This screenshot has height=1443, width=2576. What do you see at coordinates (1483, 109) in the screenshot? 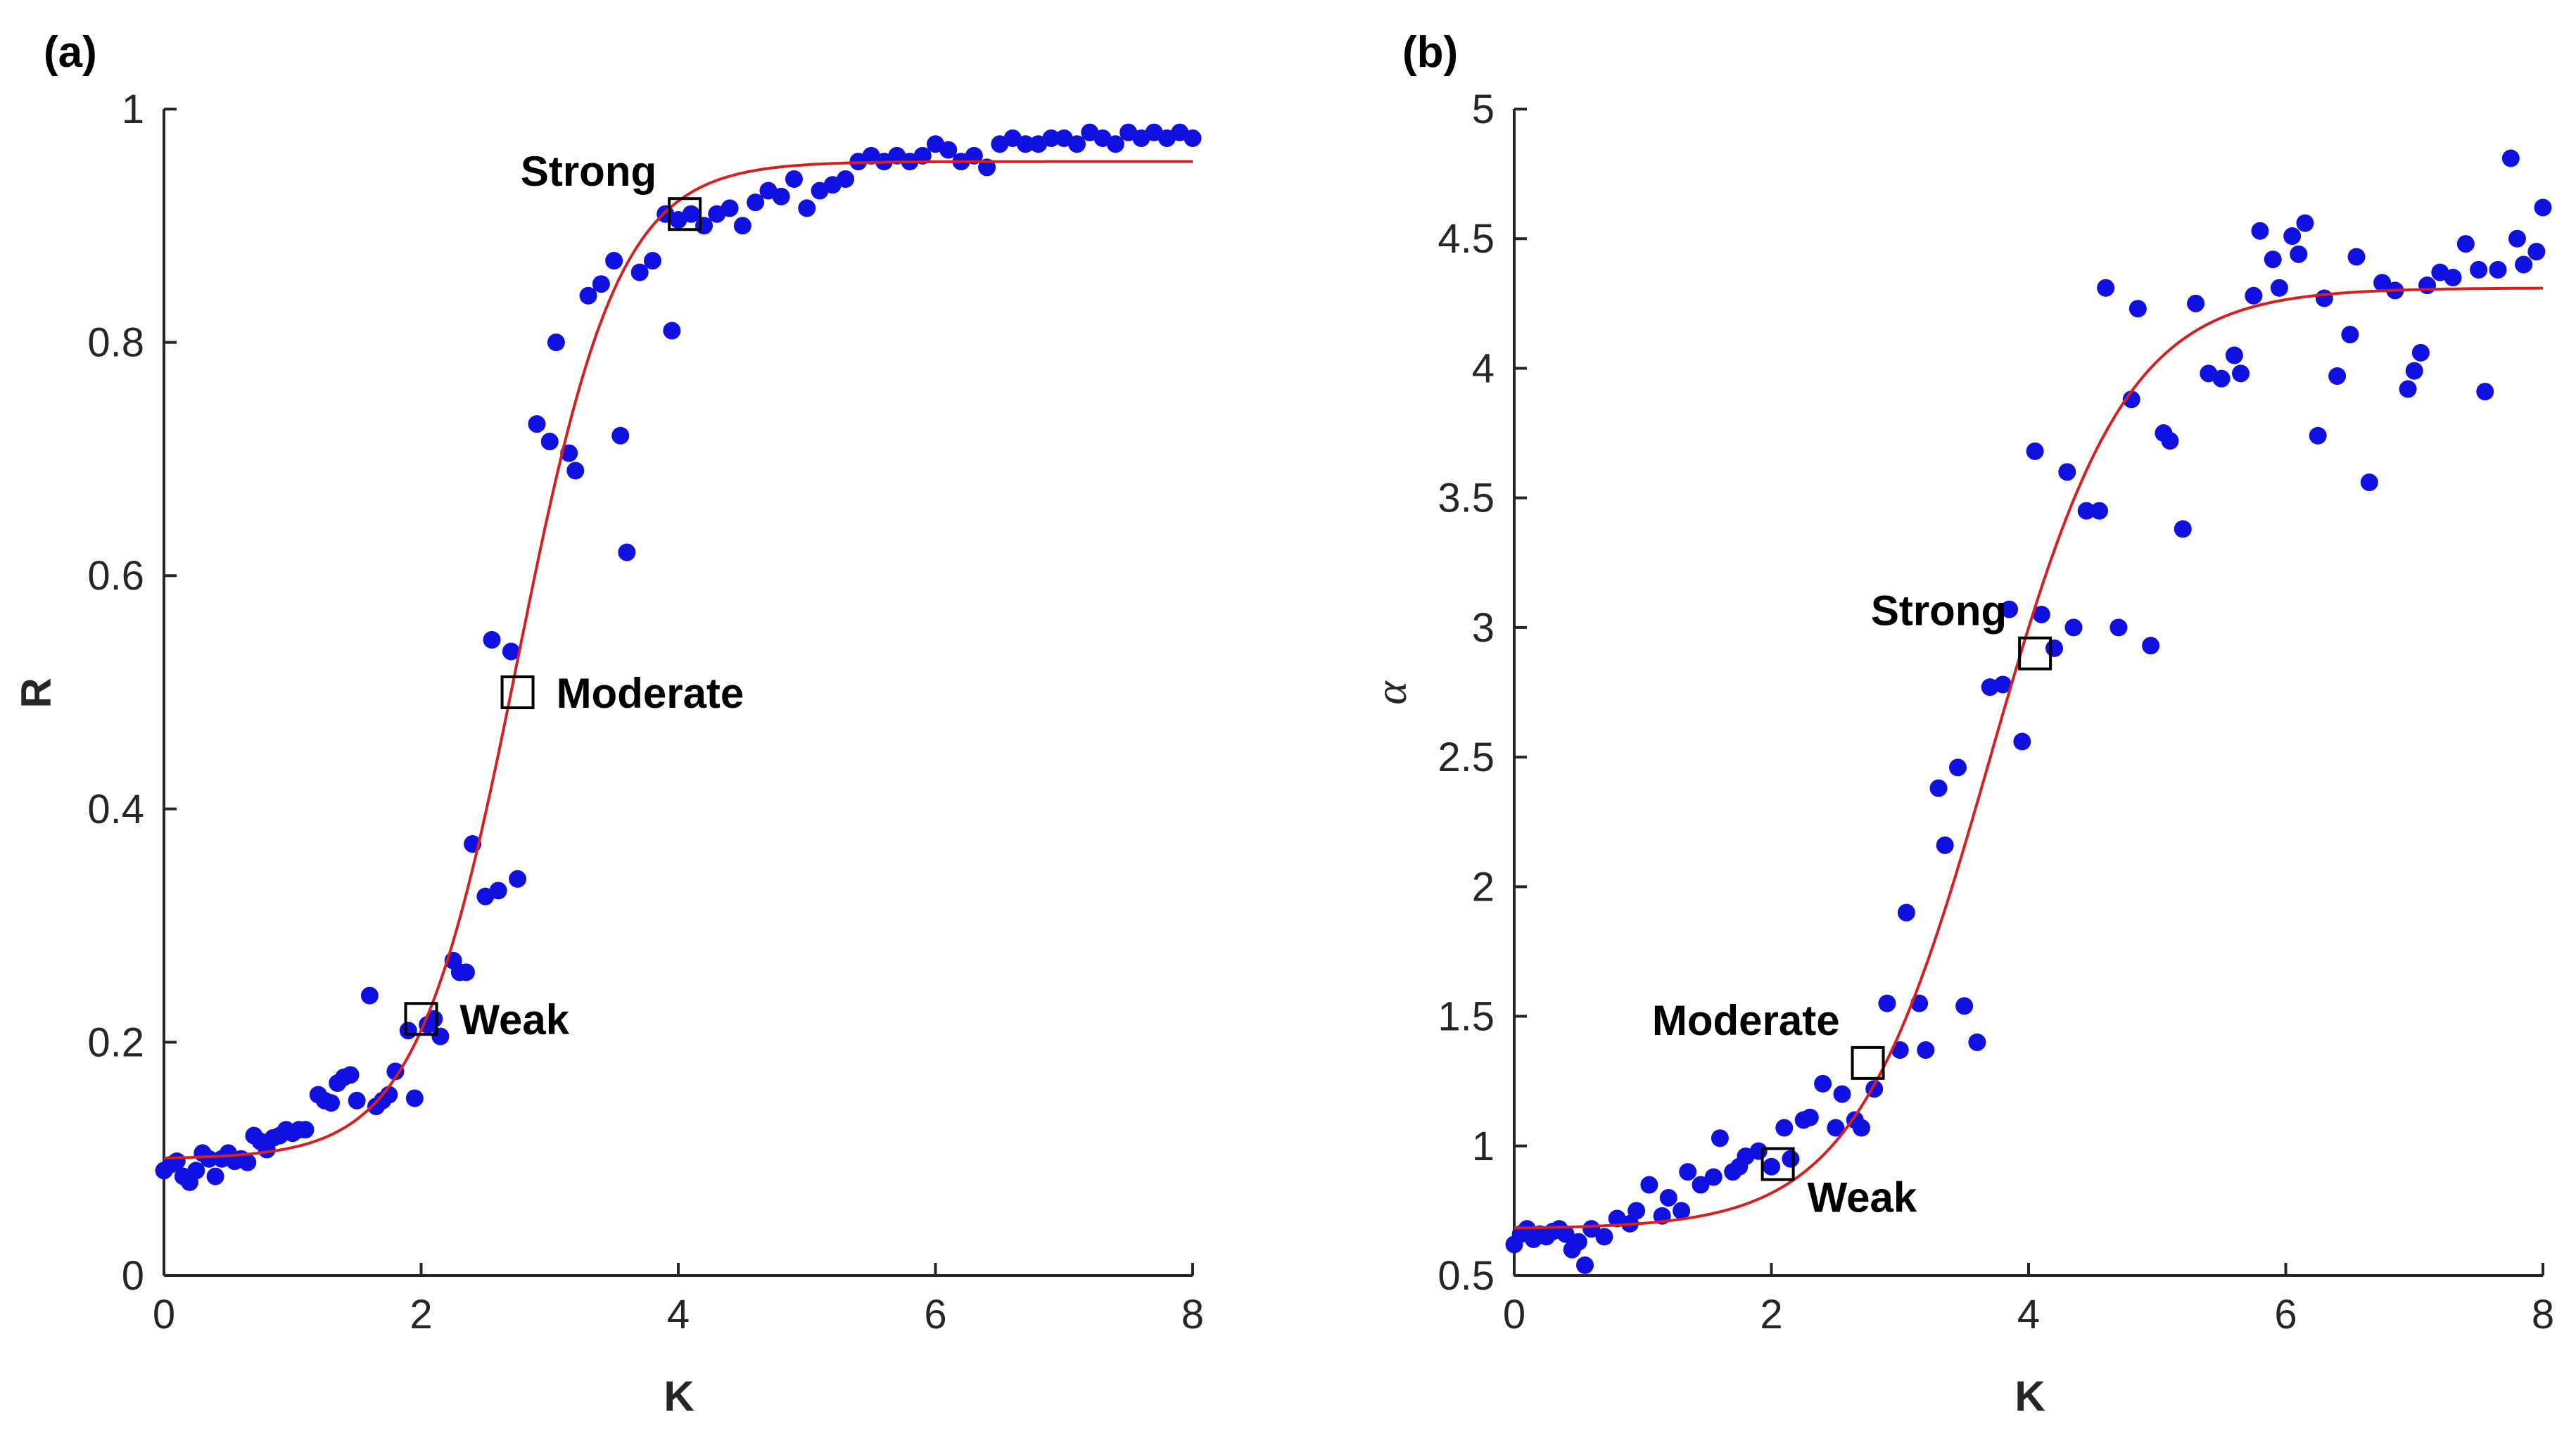
I see `panel-b-y-tick-label: 5` at bounding box center [1483, 109].